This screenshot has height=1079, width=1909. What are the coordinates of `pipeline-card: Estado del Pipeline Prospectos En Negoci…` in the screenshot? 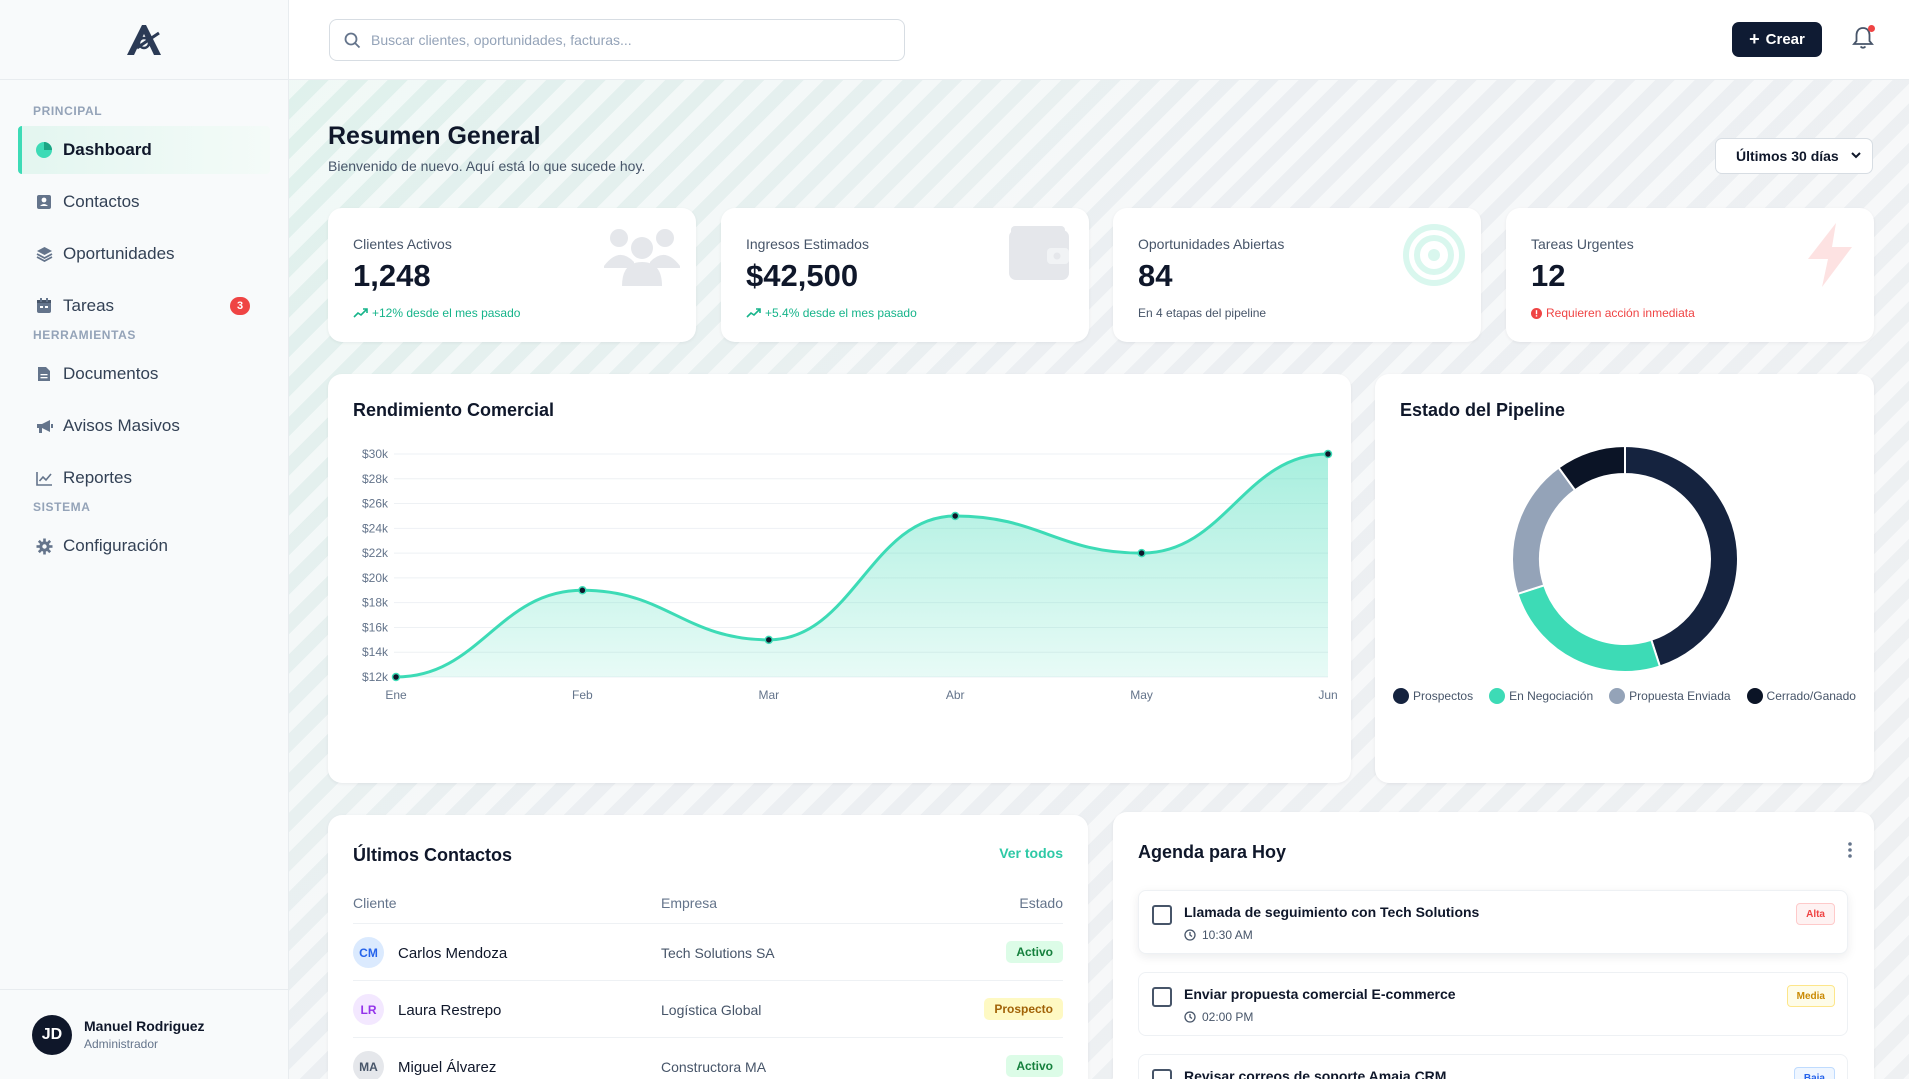 It's located at (1624, 578).